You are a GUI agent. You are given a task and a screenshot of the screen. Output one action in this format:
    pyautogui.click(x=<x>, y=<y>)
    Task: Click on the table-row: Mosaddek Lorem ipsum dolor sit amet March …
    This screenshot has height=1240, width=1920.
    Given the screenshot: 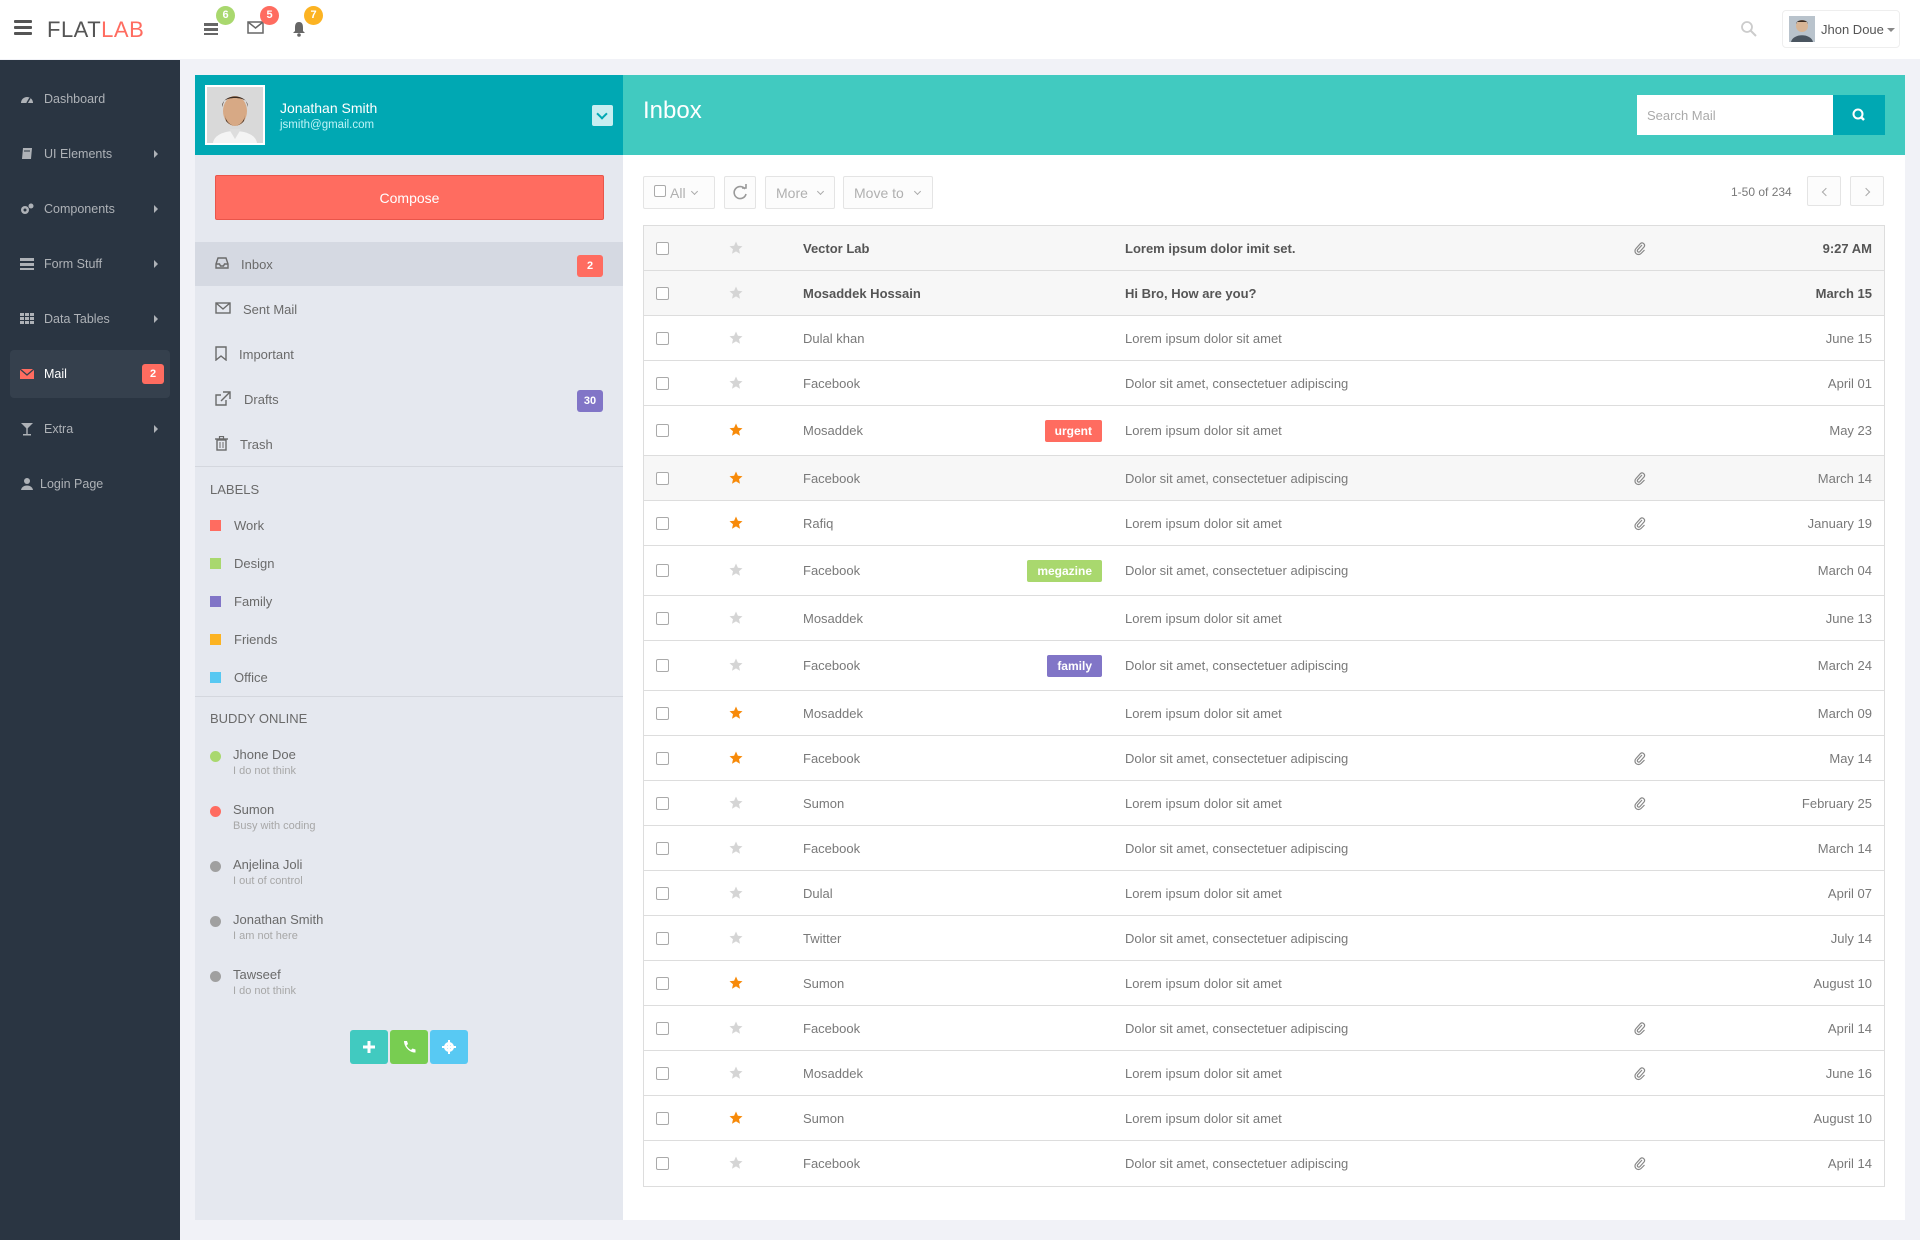 What is the action you would take?
    pyautogui.click(x=1264, y=713)
    